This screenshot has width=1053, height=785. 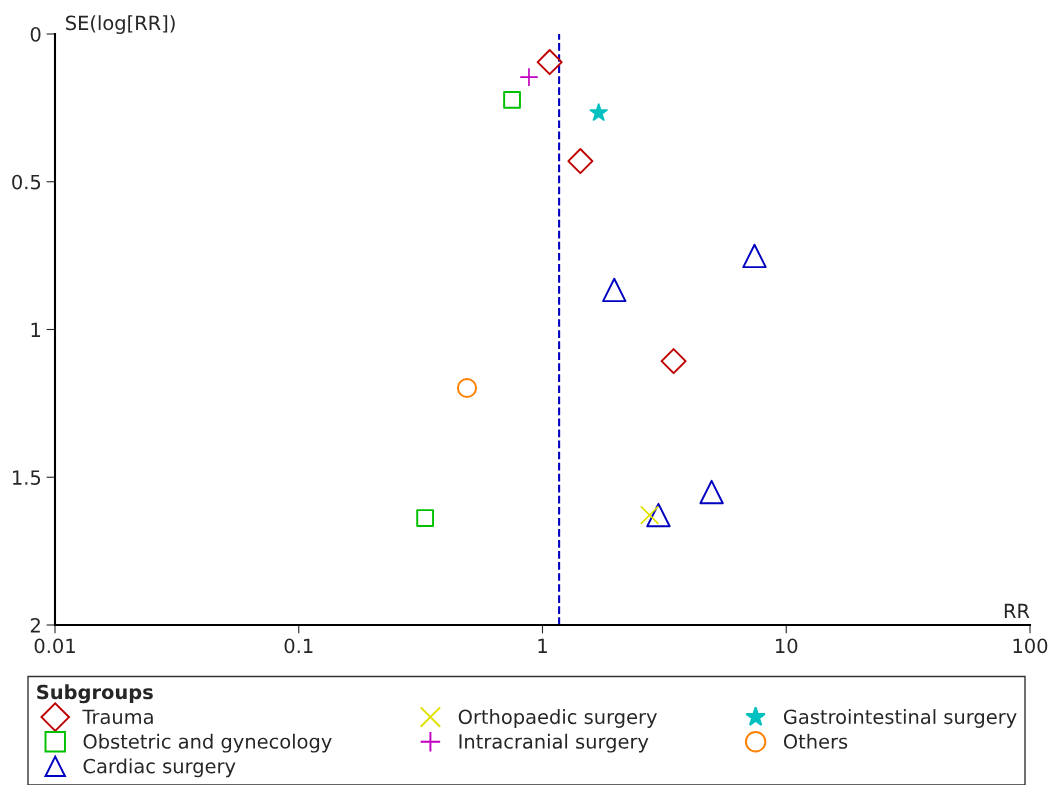 What do you see at coordinates (554, 743) in the screenshot?
I see `legend-label: Intracranial surgery` at bounding box center [554, 743].